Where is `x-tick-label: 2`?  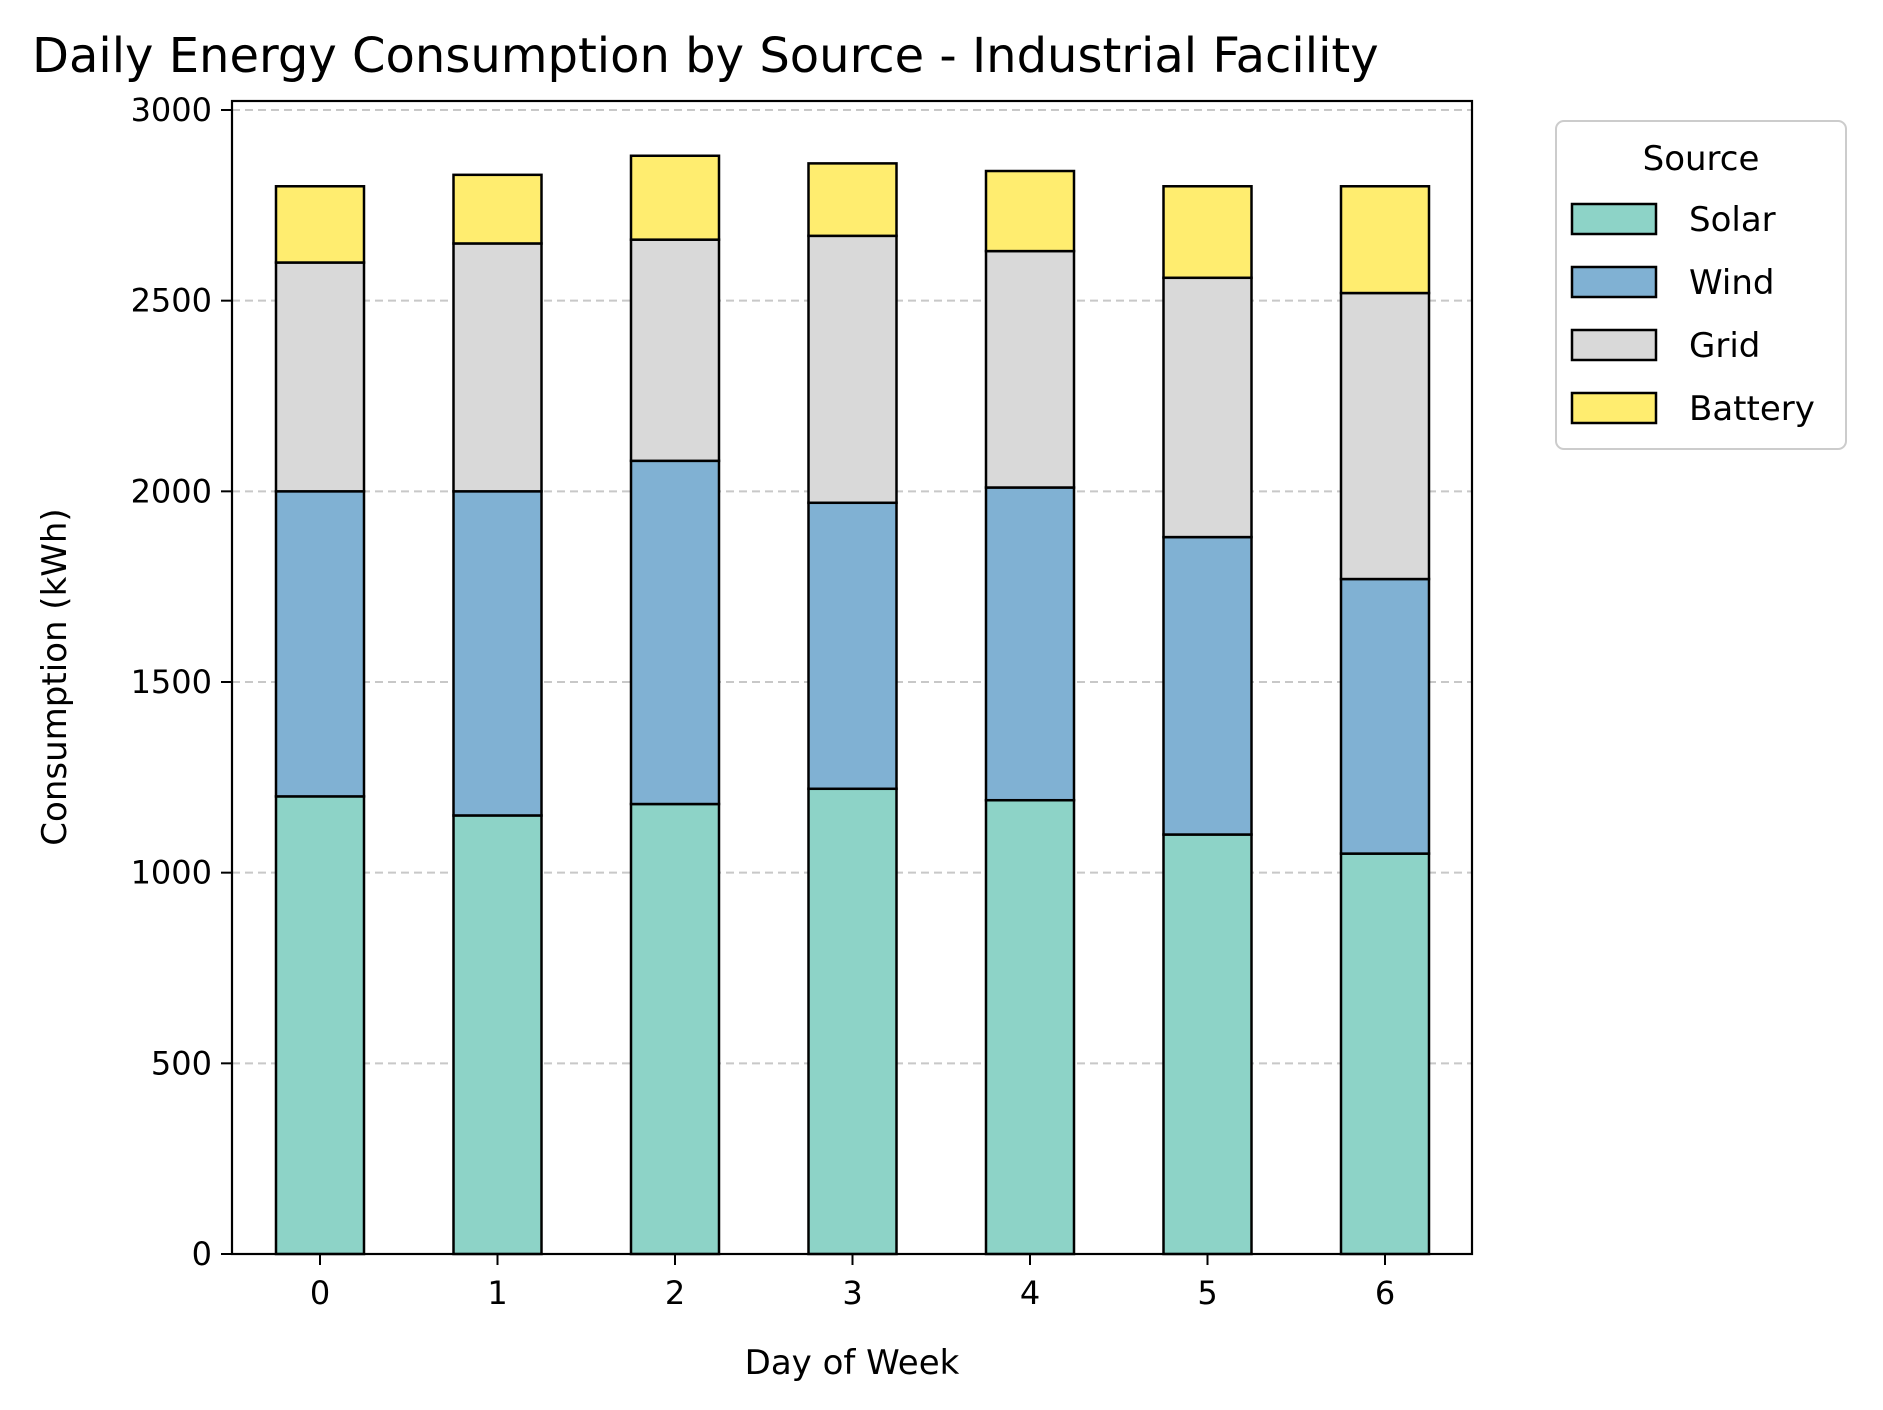
x-tick-label: 2 is located at coordinates (675, 1293).